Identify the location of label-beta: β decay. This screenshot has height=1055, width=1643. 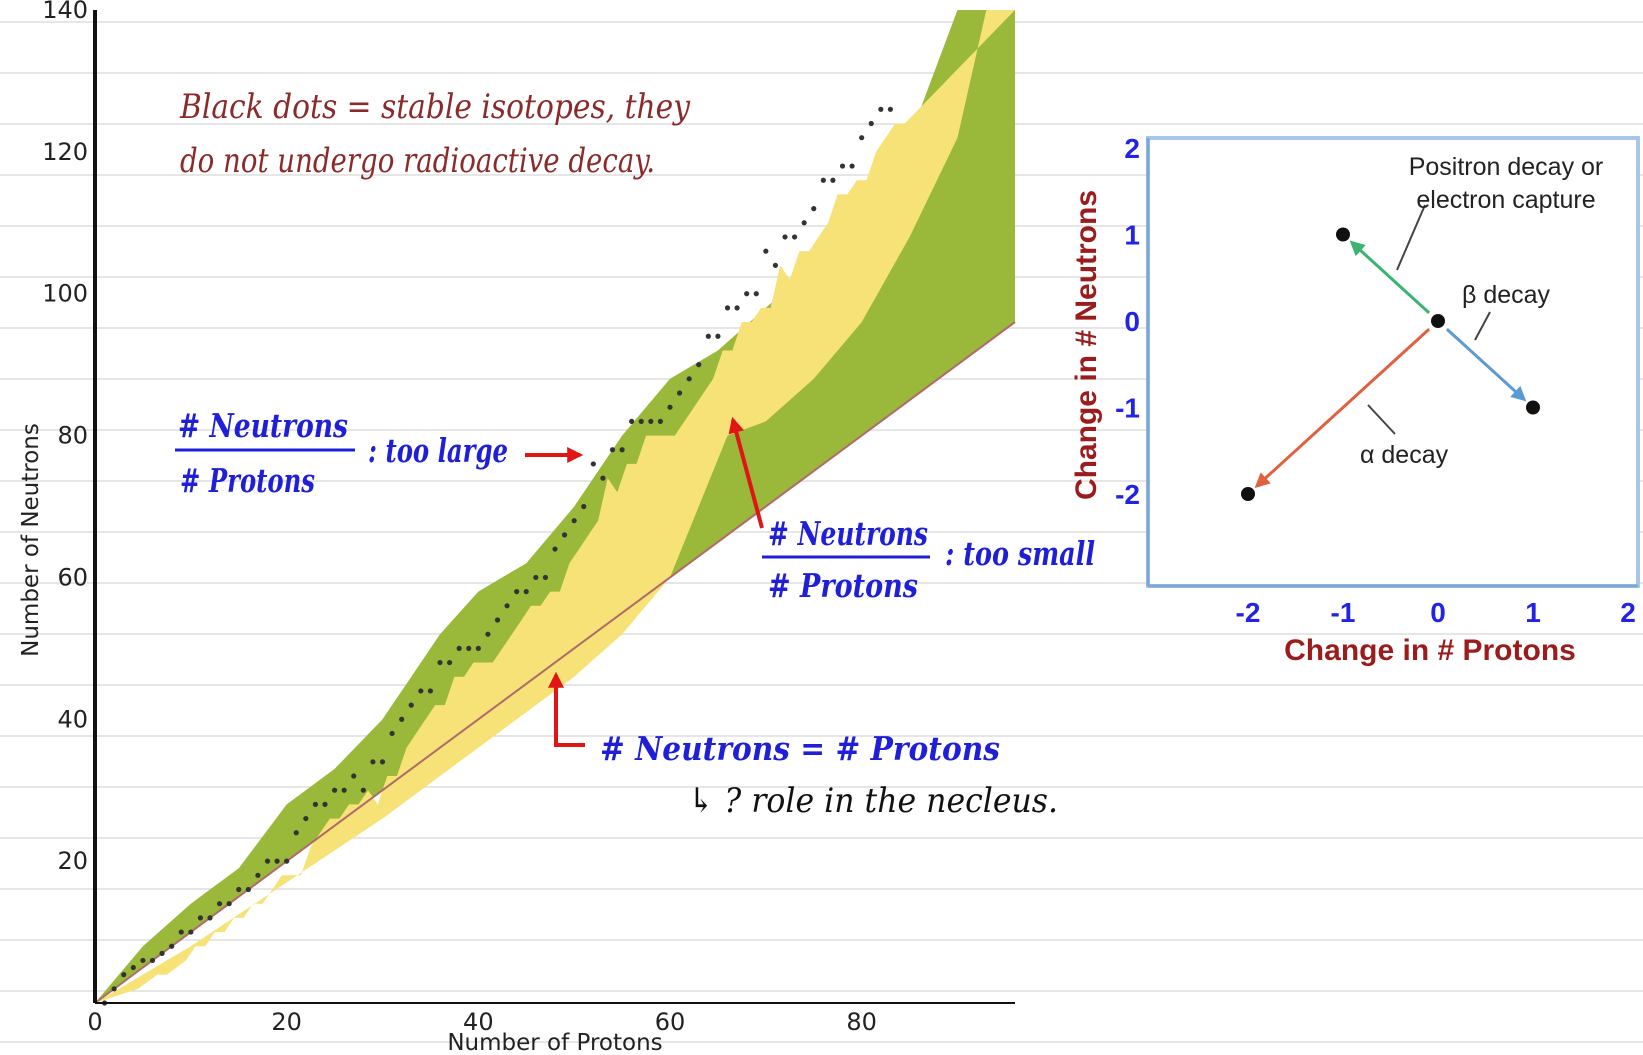
(1506, 295).